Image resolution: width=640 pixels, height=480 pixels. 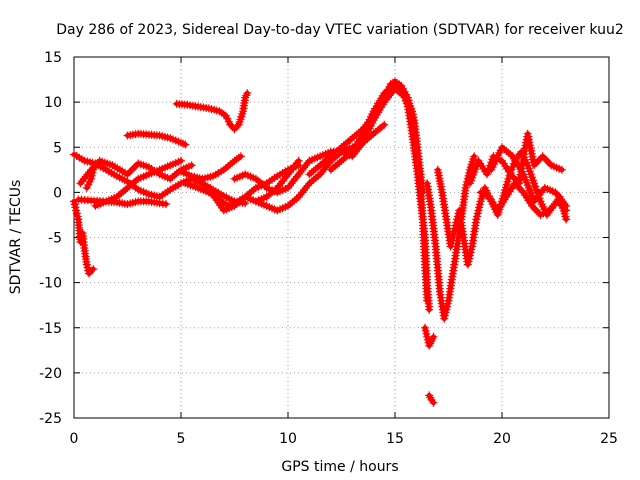 I want to click on series-arc-m, so click(x=277, y=181).